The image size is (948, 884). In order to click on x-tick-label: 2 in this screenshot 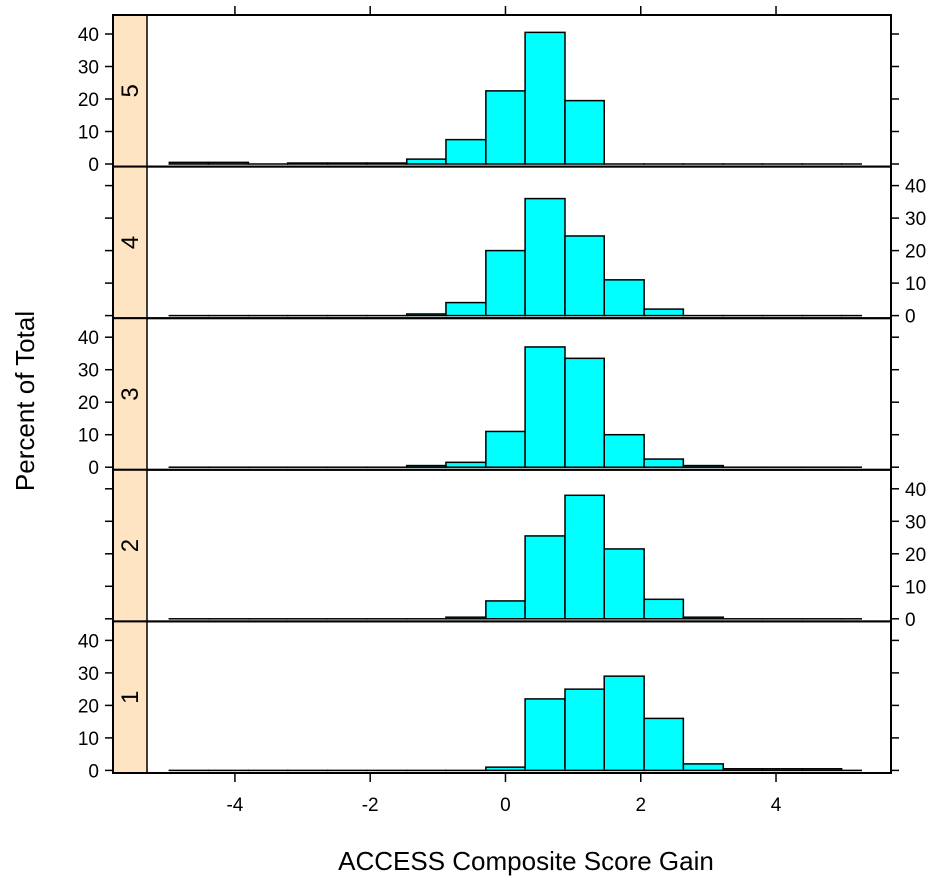, I will do `click(640, 805)`.